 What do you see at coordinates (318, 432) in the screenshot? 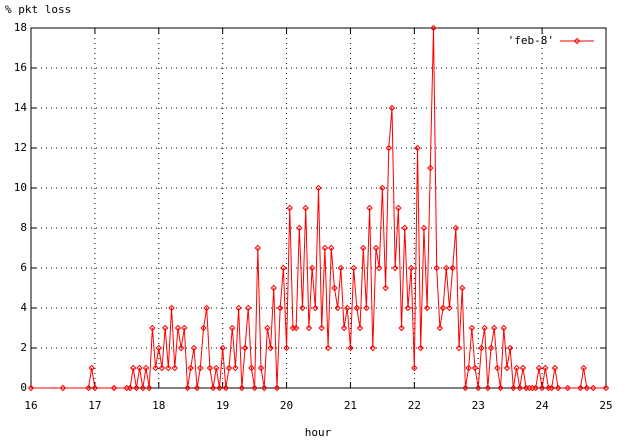
I see `x-axis-label: hour` at bounding box center [318, 432].